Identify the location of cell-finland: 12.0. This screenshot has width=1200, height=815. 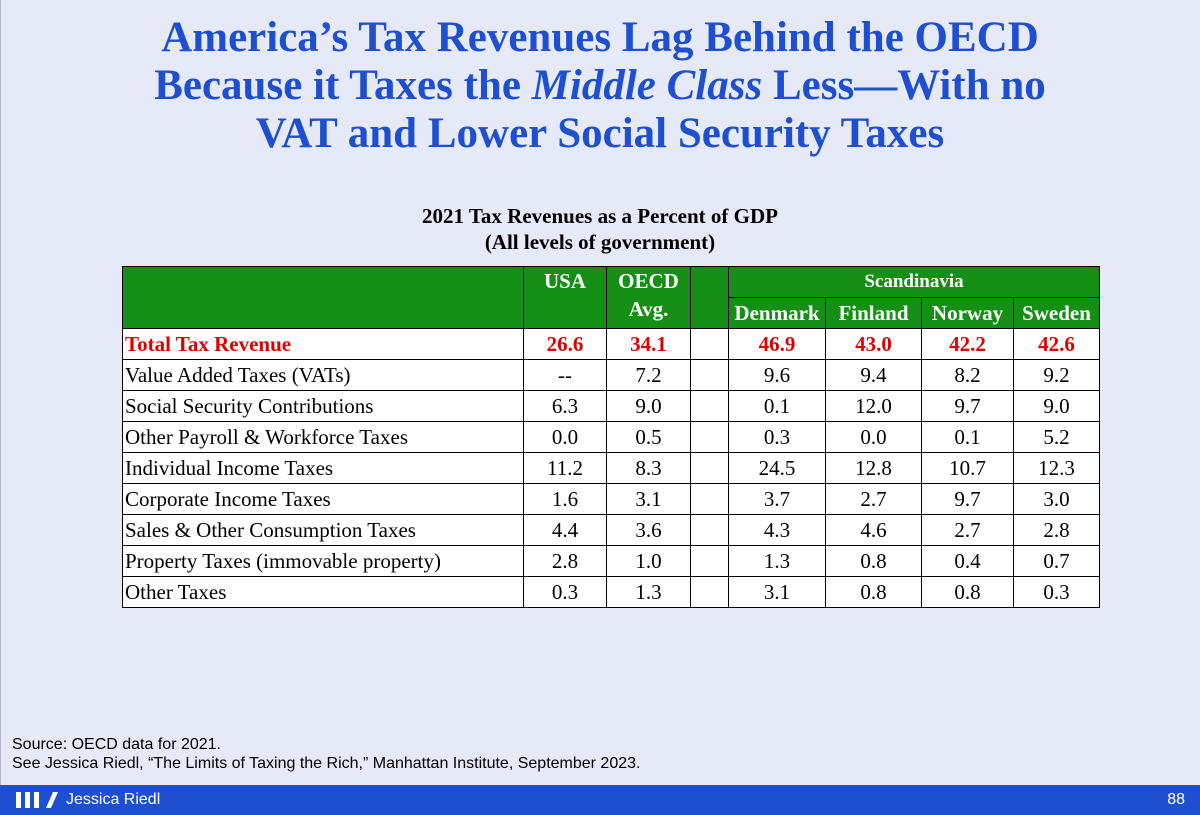
(873, 406).